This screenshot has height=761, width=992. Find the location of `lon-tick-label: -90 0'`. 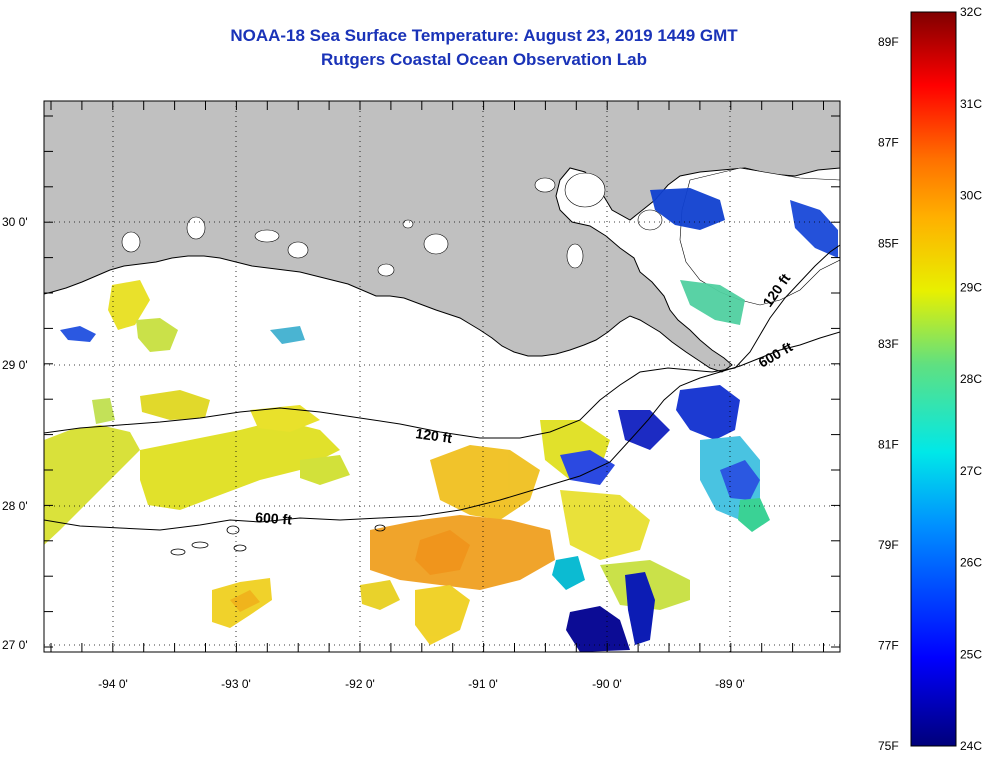

lon-tick-label: -90 0' is located at coordinates (607, 684).